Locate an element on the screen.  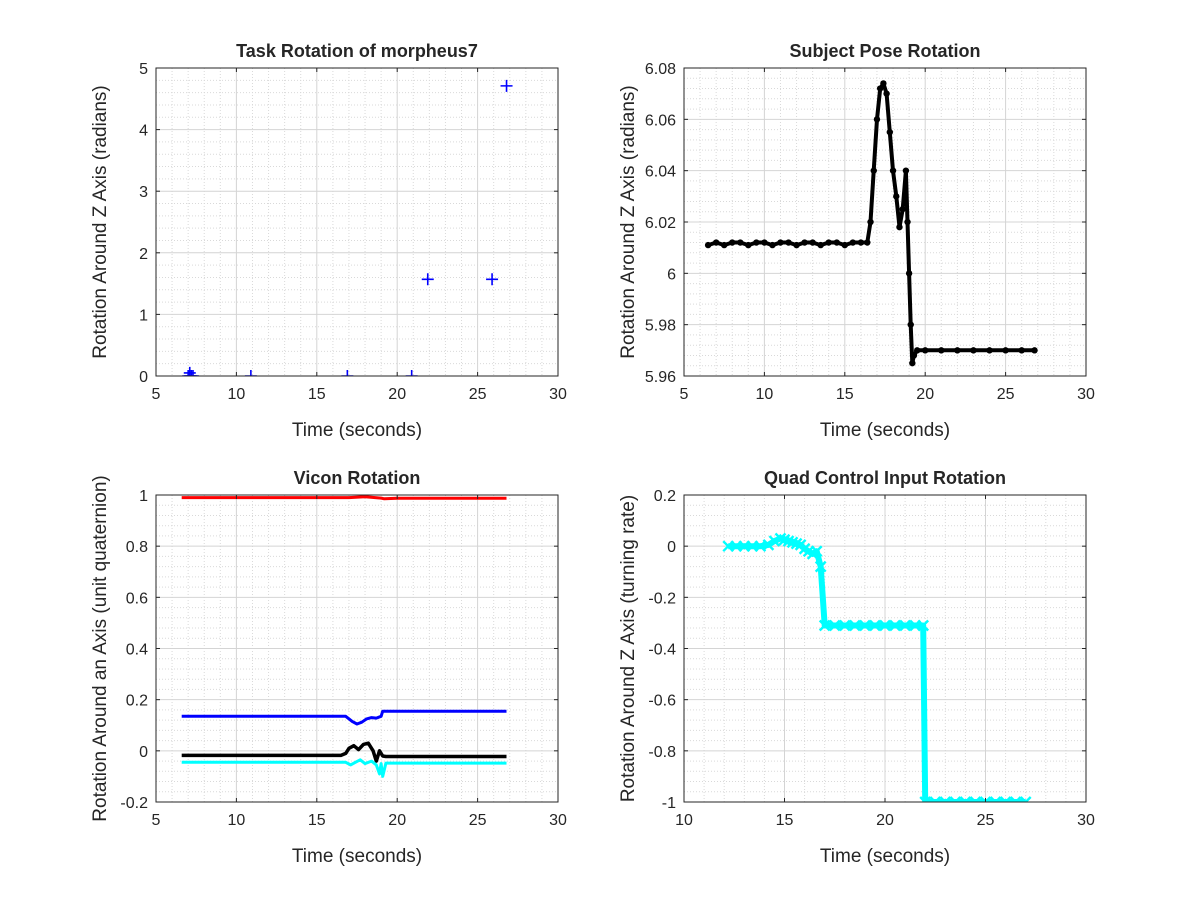
plot-area is located at coordinates (357, 222).